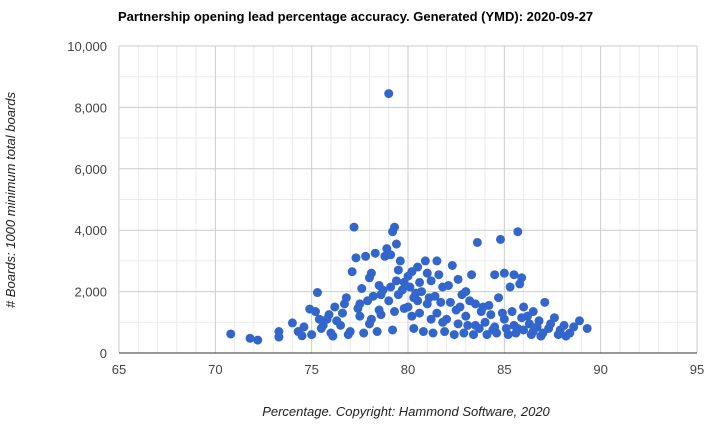  I want to click on x-tick-label: 95, so click(697, 369).